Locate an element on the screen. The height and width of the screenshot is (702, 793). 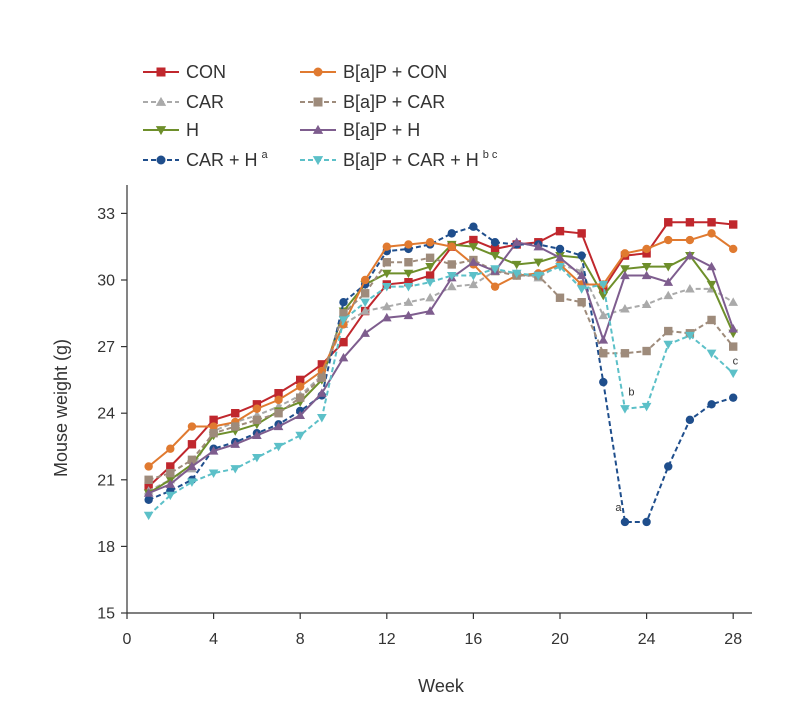
annotation-label: c is located at coordinates (736, 361).